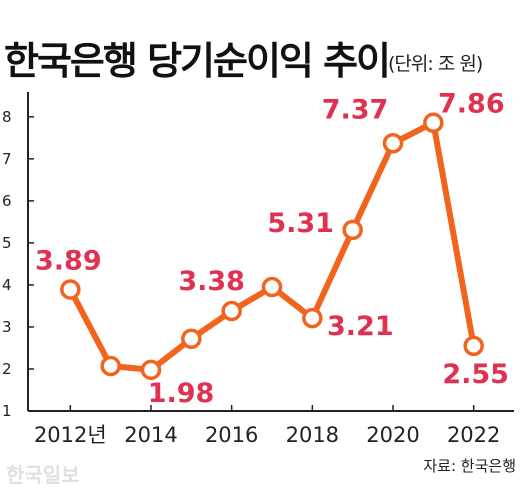 The image size is (530, 496). Describe the element at coordinates (435, 64) in the screenshot. I see `unit-label: (단위: 조 원)` at that location.